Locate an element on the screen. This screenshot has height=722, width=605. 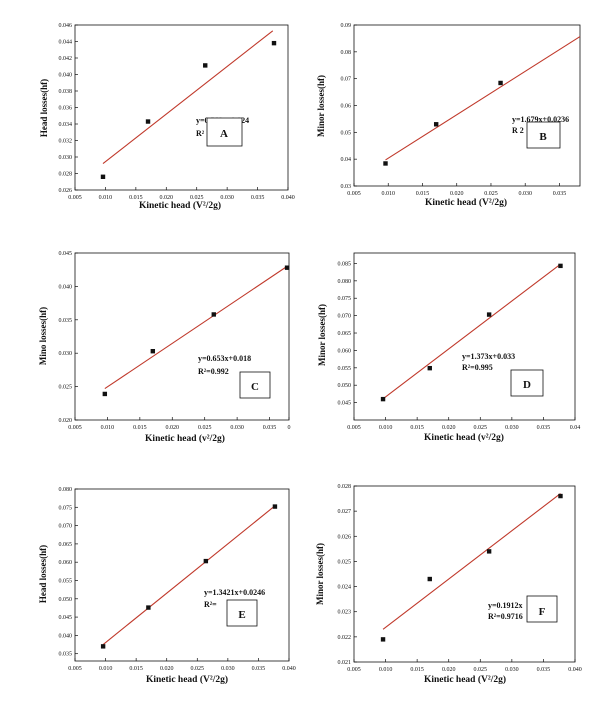
y-tick-label: 0.085 is located at coordinates (345, 264).